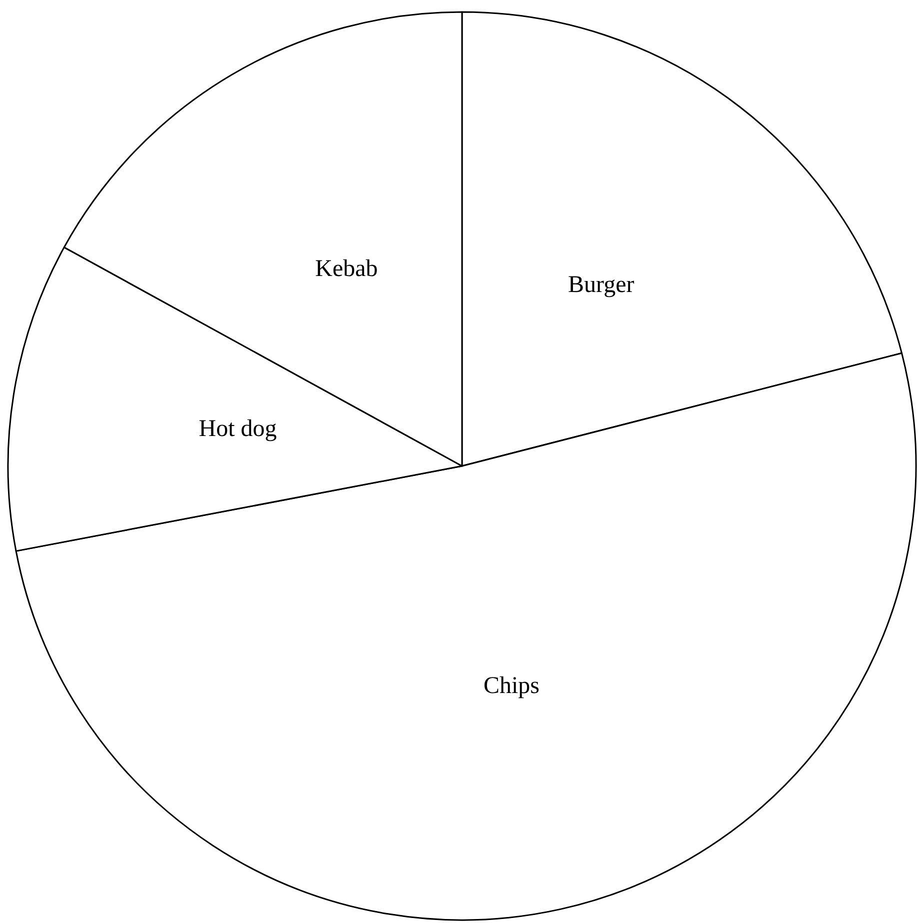 The width and height of the screenshot is (918, 923). What do you see at coordinates (512, 686) in the screenshot?
I see `slice-label: Chips` at bounding box center [512, 686].